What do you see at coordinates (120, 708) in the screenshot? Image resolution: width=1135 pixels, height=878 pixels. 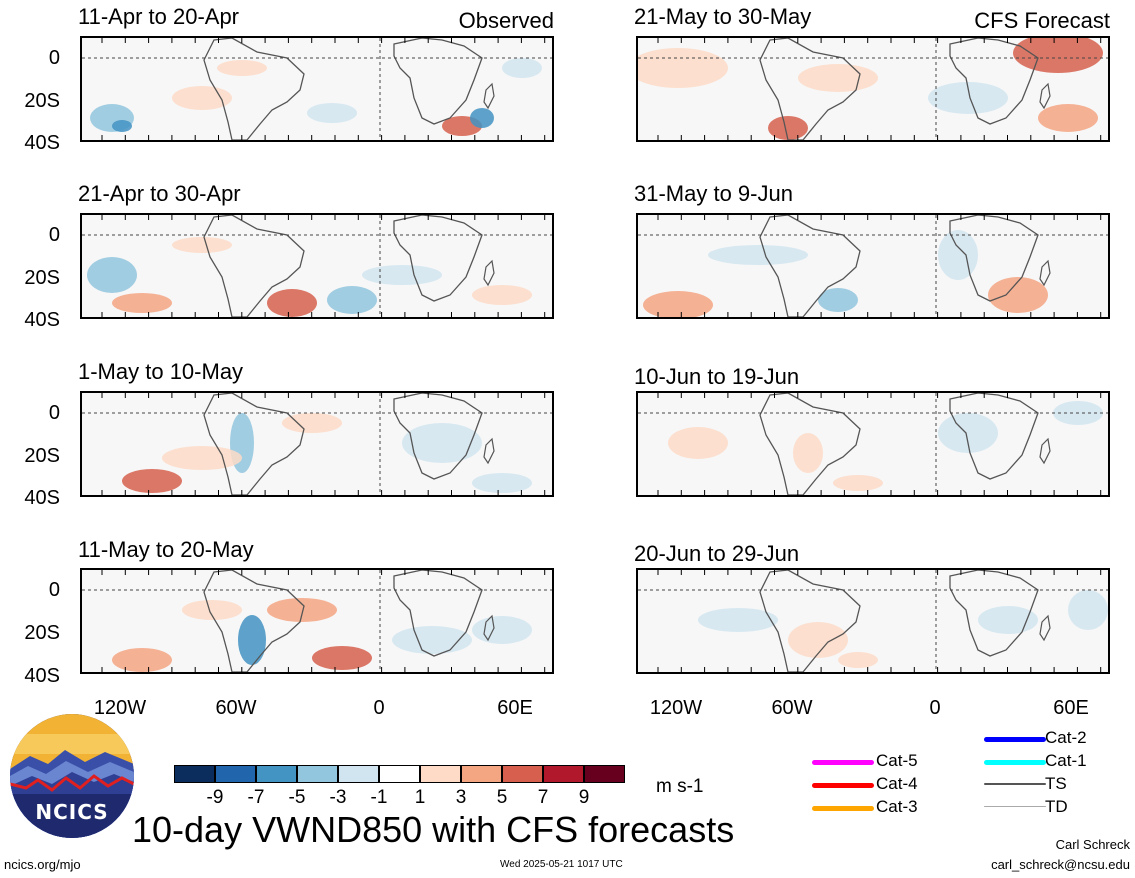 I see `x-label-120w-left: 120W` at bounding box center [120, 708].